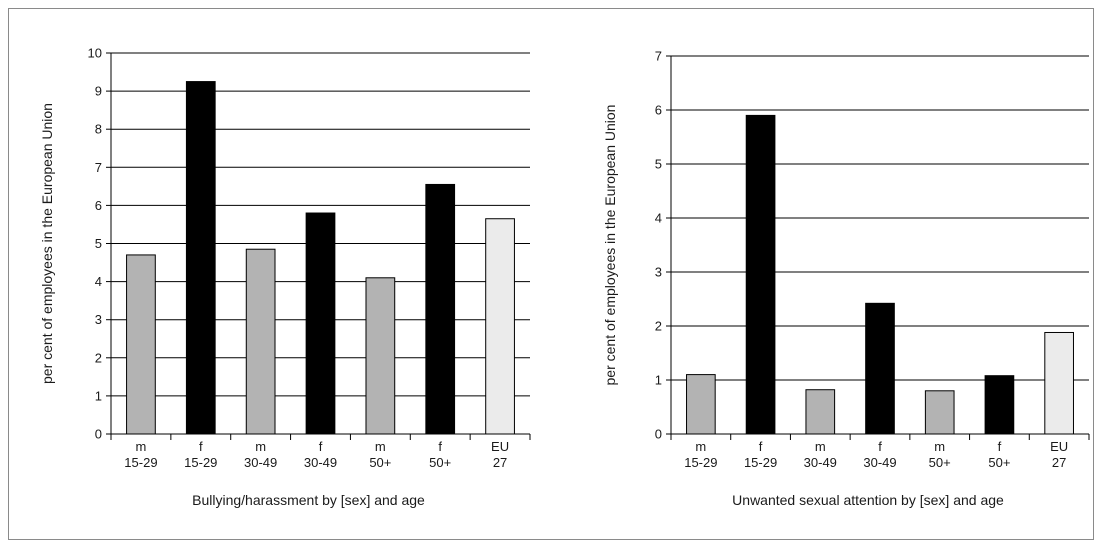 The image size is (1102, 548). What do you see at coordinates (1059, 462) in the screenshot?
I see `chart-2-category-label: 27` at bounding box center [1059, 462].